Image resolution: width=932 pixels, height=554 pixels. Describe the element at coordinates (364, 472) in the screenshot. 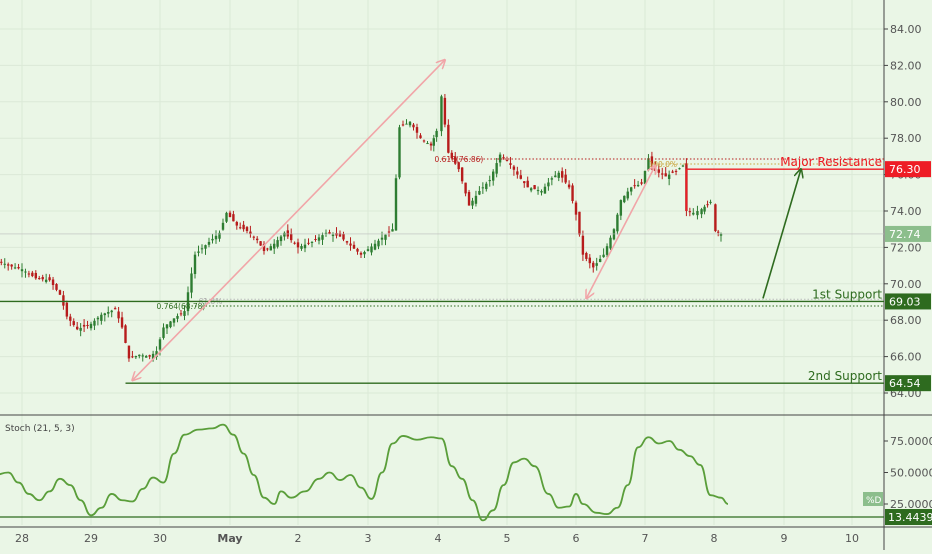

I see `stoch-line` at that location.